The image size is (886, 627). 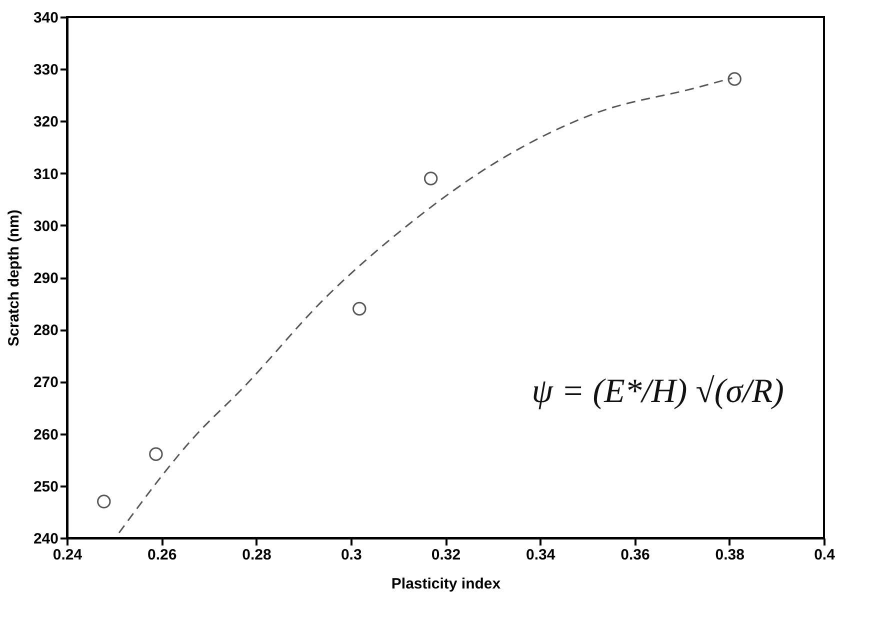 What do you see at coordinates (351, 555) in the screenshot?
I see `x-tick-label: 0.3` at bounding box center [351, 555].